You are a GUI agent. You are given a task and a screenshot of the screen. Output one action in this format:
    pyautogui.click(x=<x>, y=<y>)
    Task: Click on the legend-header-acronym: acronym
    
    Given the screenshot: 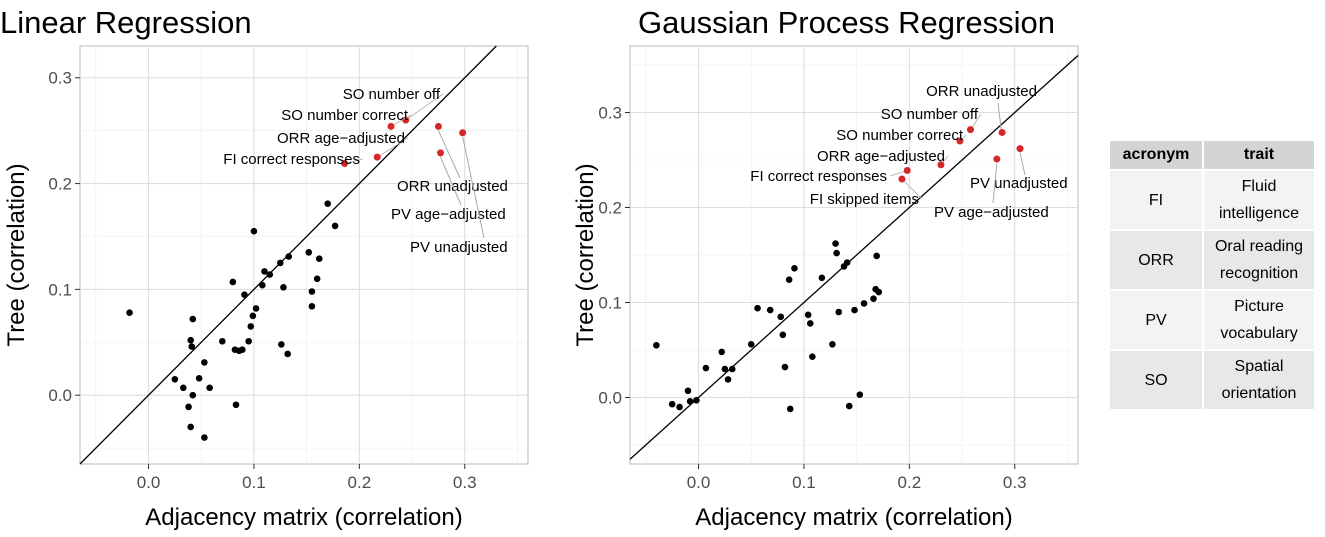 What is the action you would take?
    pyautogui.click(x=1156, y=155)
    